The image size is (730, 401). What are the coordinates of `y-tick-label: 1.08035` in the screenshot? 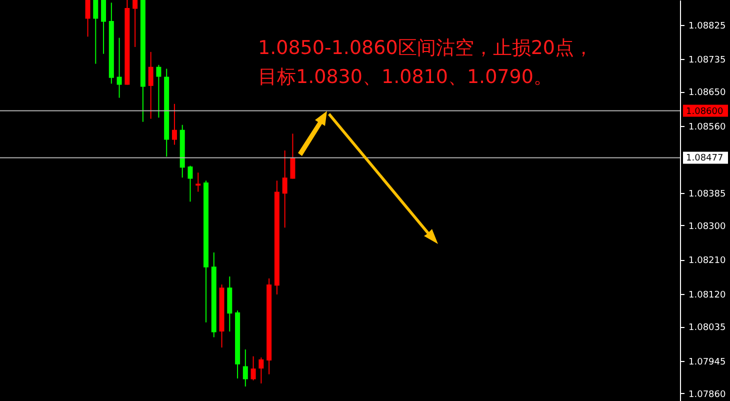 It's located at (707, 328).